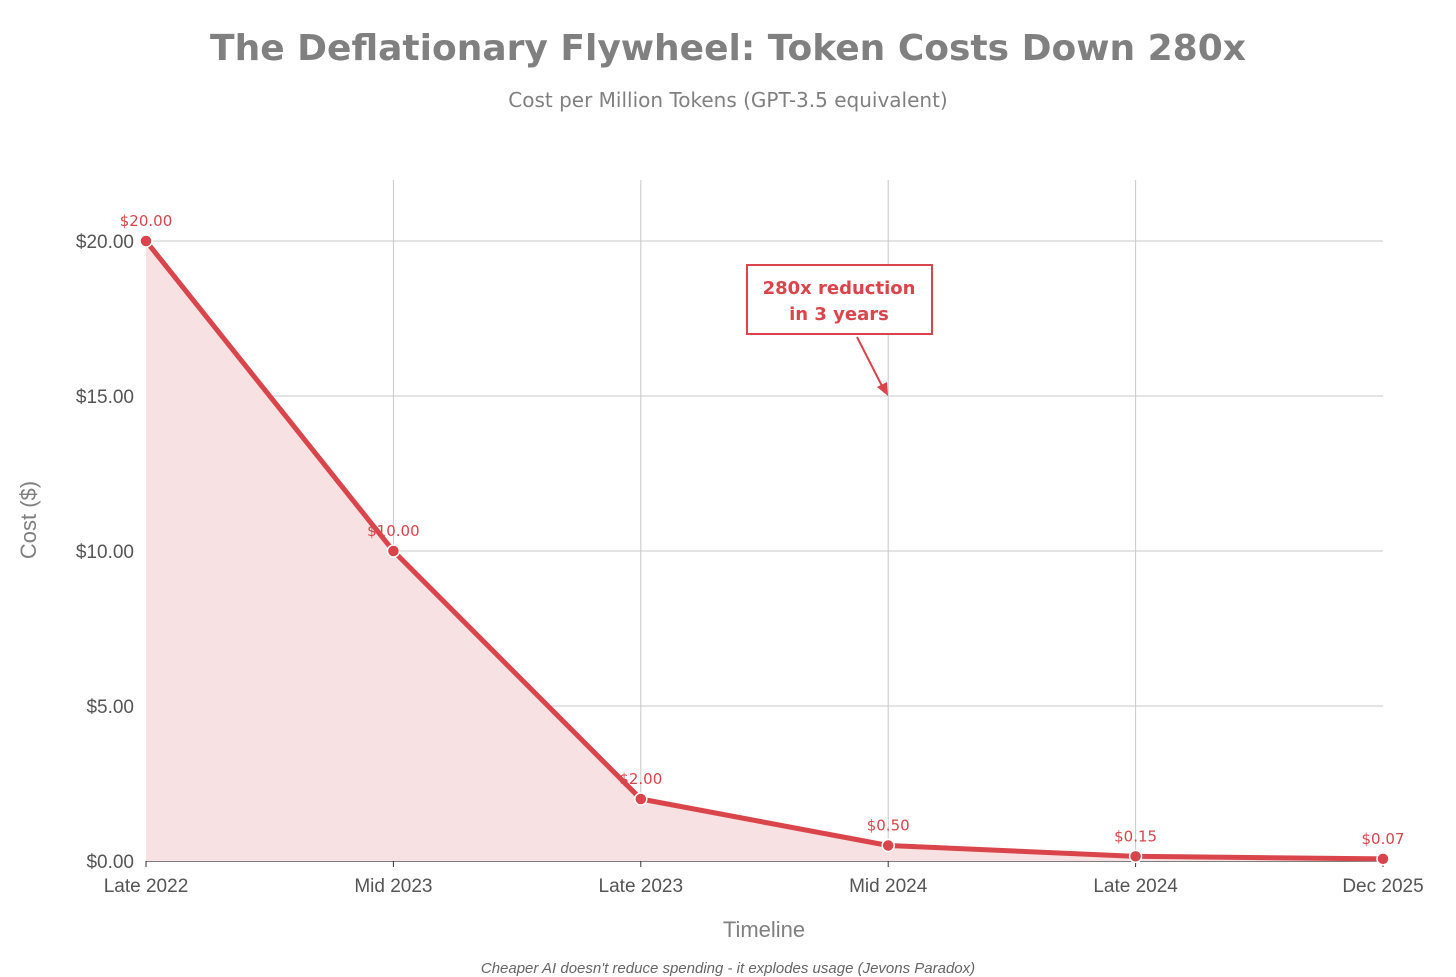 The image size is (1456, 977). I want to click on data-label-4: $0.15, so click(1135, 836).